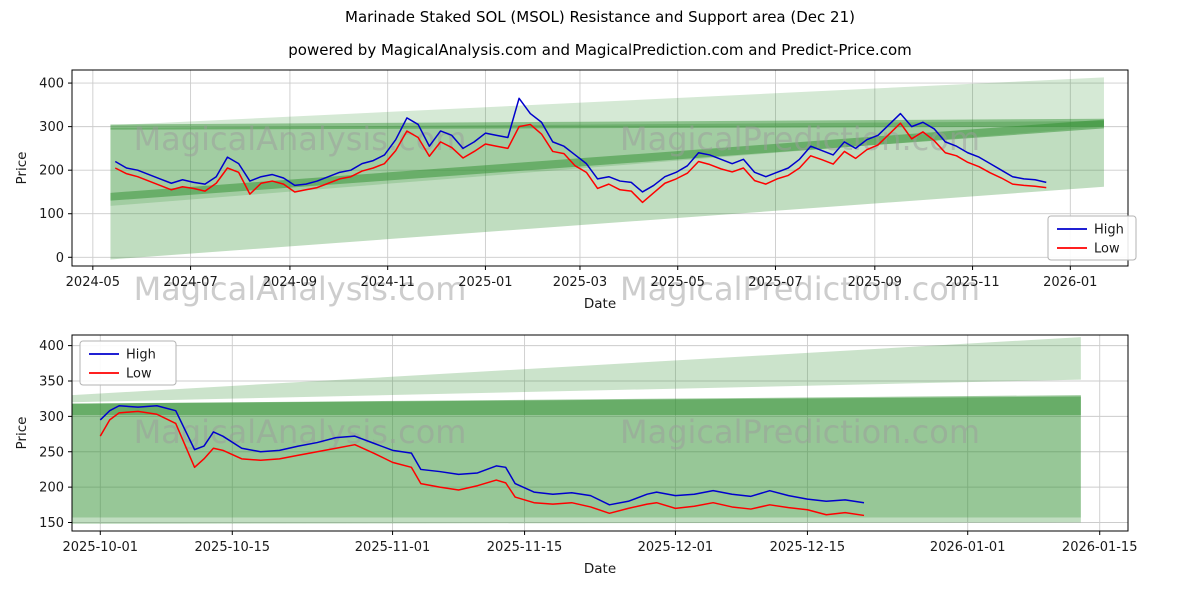 Image resolution: width=1200 pixels, height=600 pixels. I want to click on y-tick-label: 250, so click(51, 452).